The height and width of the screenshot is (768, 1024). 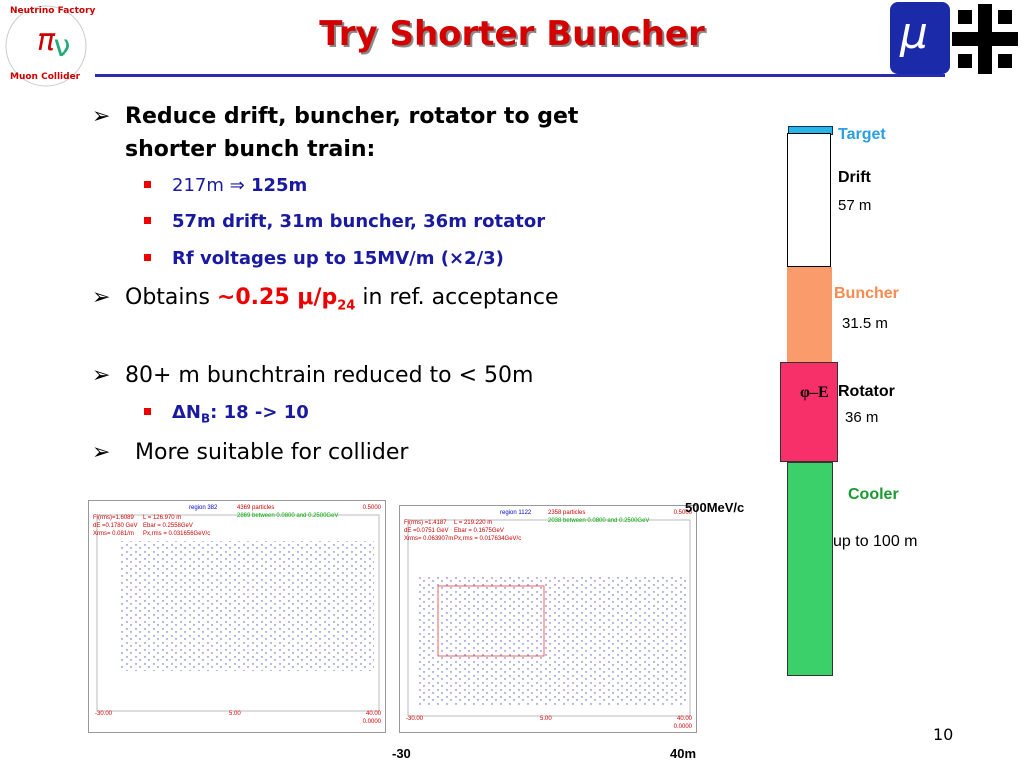 What do you see at coordinates (359, 221) in the screenshot?
I see `sub-text: 57m drift, 31m buncher, 36m rotator` at bounding box center [359, 221].